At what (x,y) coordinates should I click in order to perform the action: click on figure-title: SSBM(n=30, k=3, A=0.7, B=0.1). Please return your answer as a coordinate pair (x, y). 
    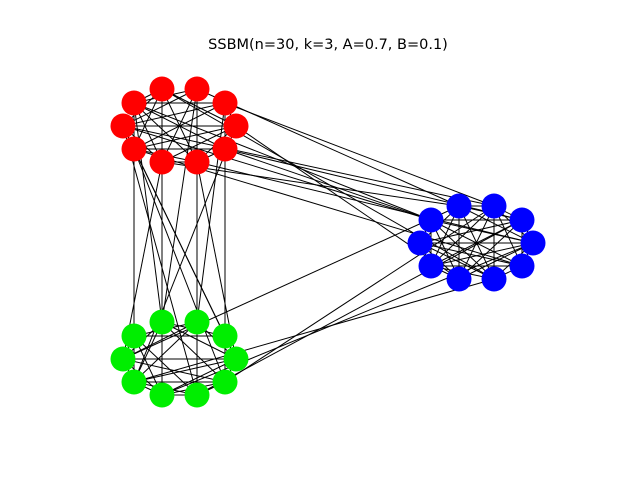
    Looking at the image, I should click on (328, 45).